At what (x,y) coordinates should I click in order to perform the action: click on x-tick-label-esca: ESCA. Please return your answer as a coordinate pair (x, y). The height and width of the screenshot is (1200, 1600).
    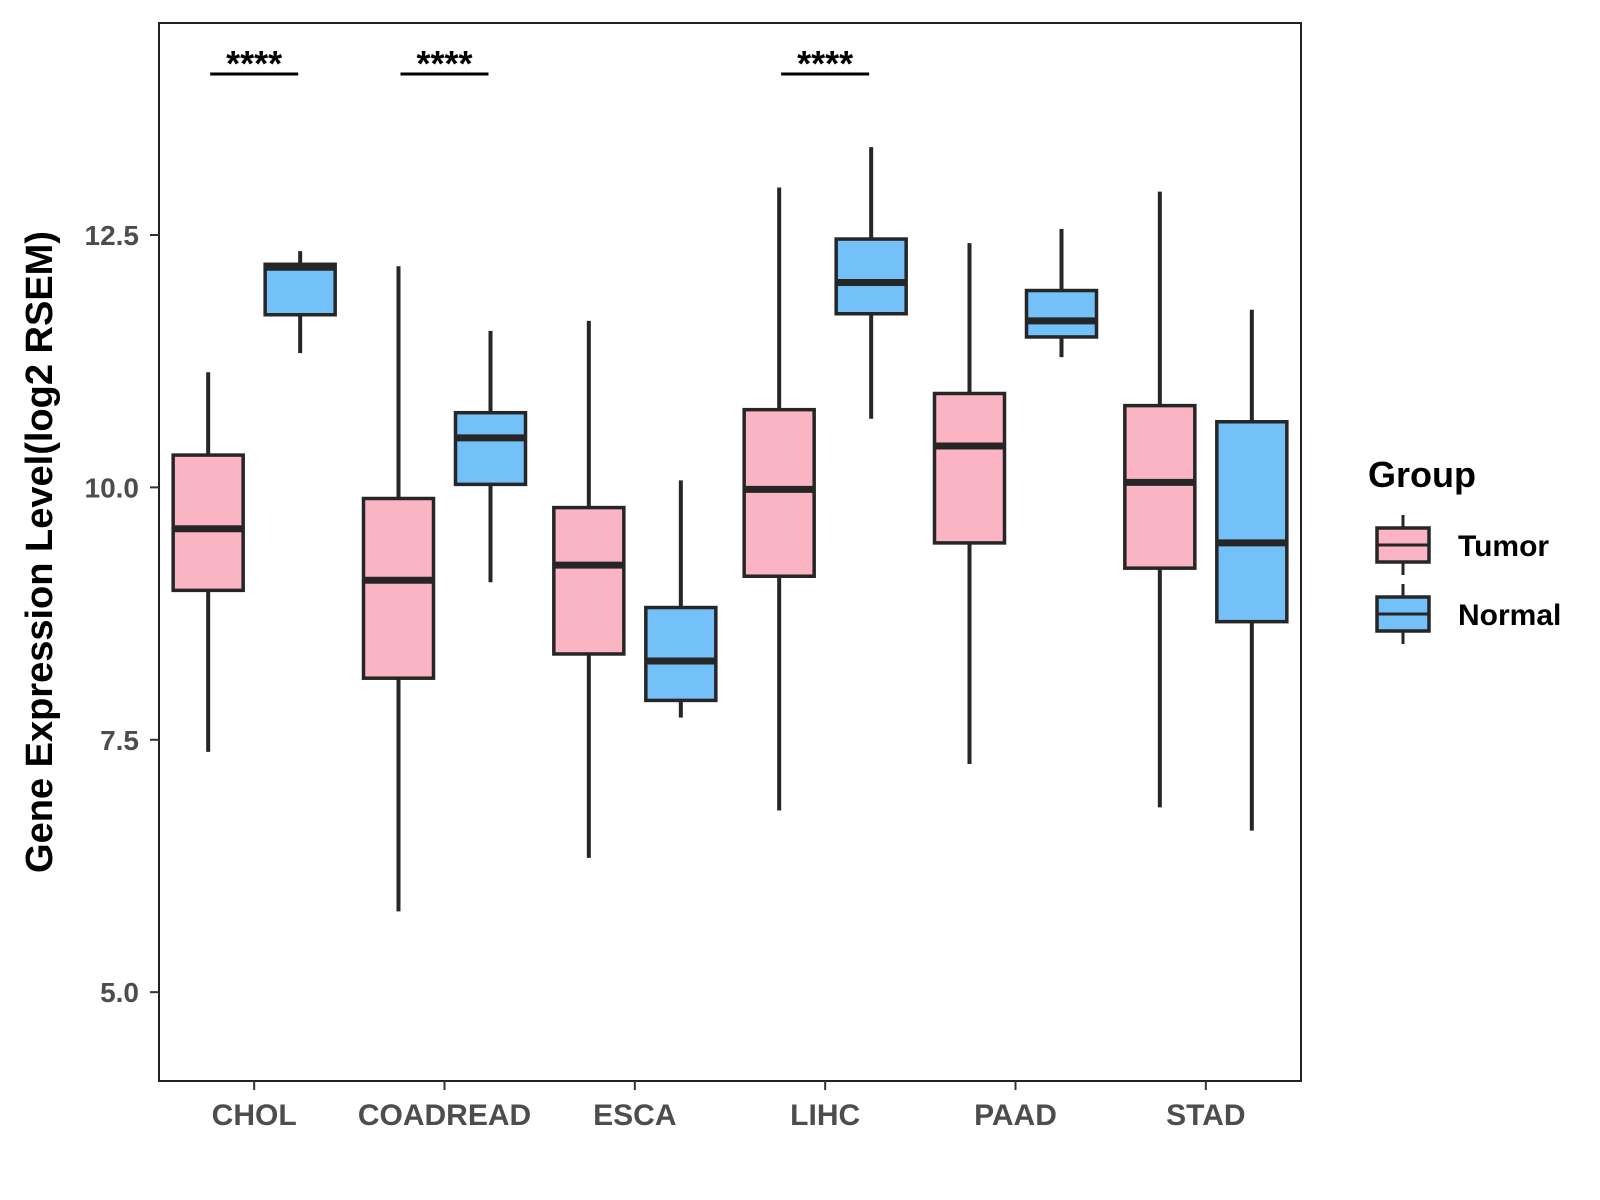
    Looking at the image, I should click on (634, 1115).